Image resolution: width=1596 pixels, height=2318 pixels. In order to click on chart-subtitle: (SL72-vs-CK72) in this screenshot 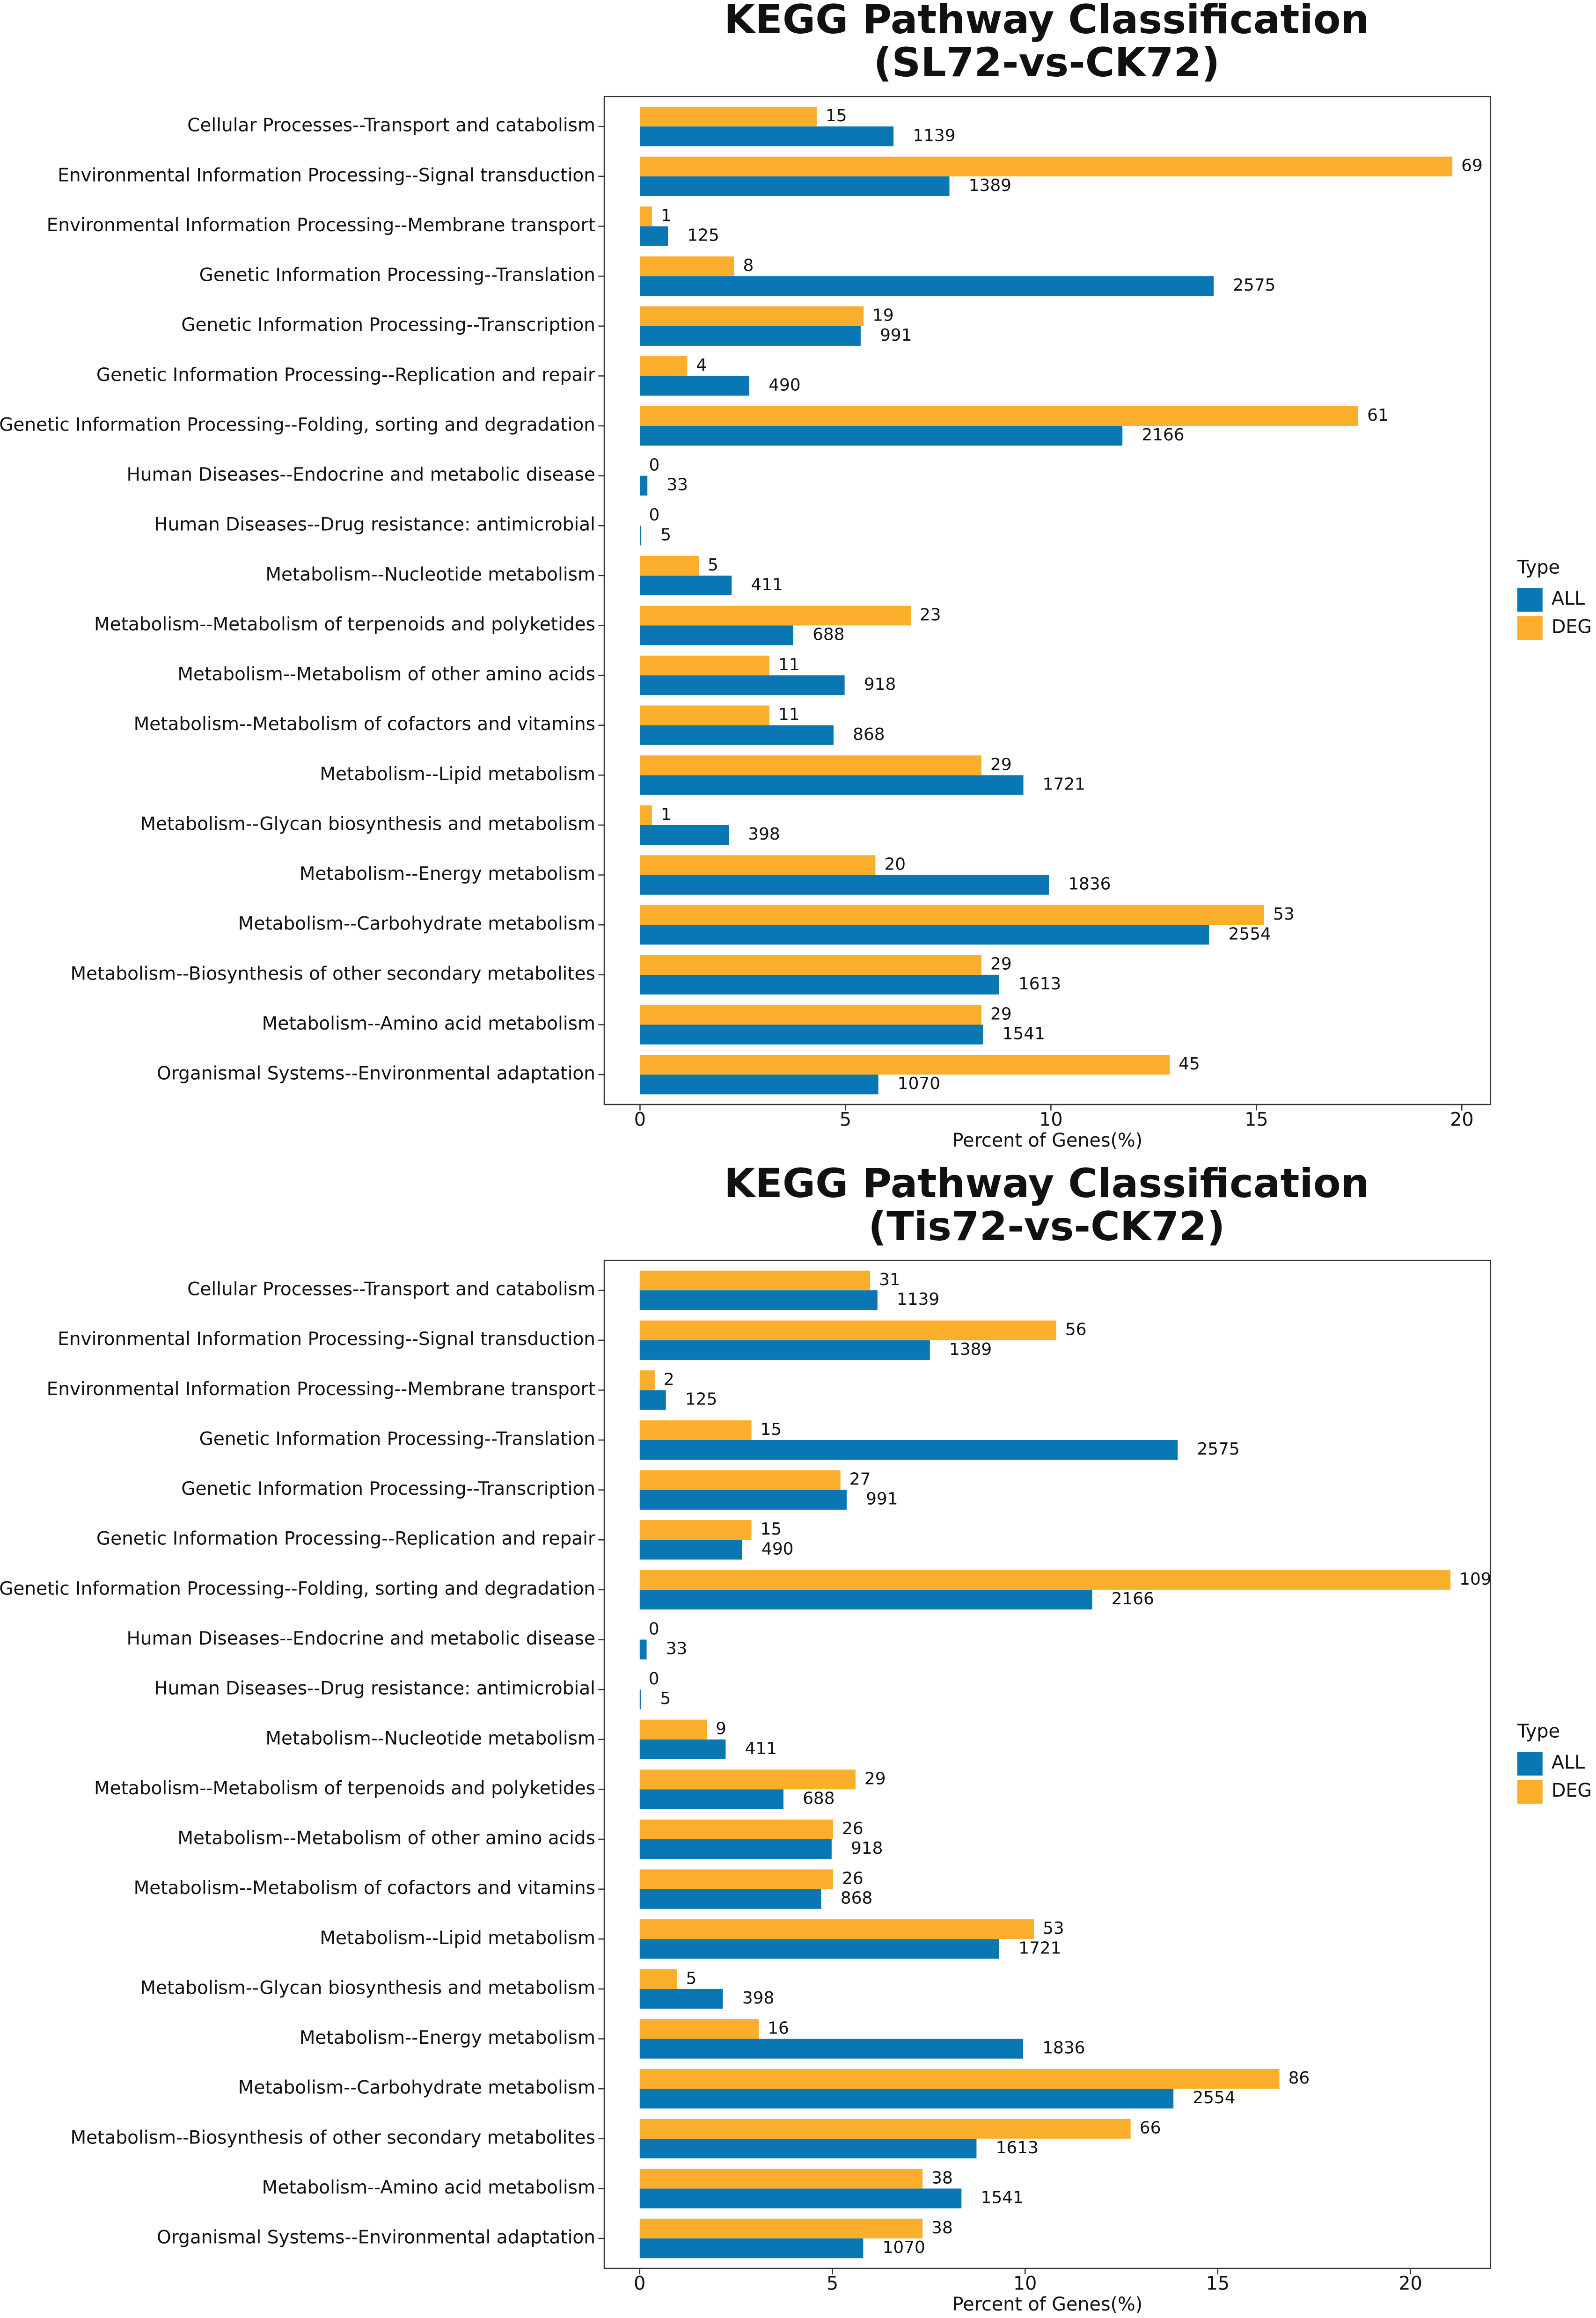, I will do `click(1046, 63)`.